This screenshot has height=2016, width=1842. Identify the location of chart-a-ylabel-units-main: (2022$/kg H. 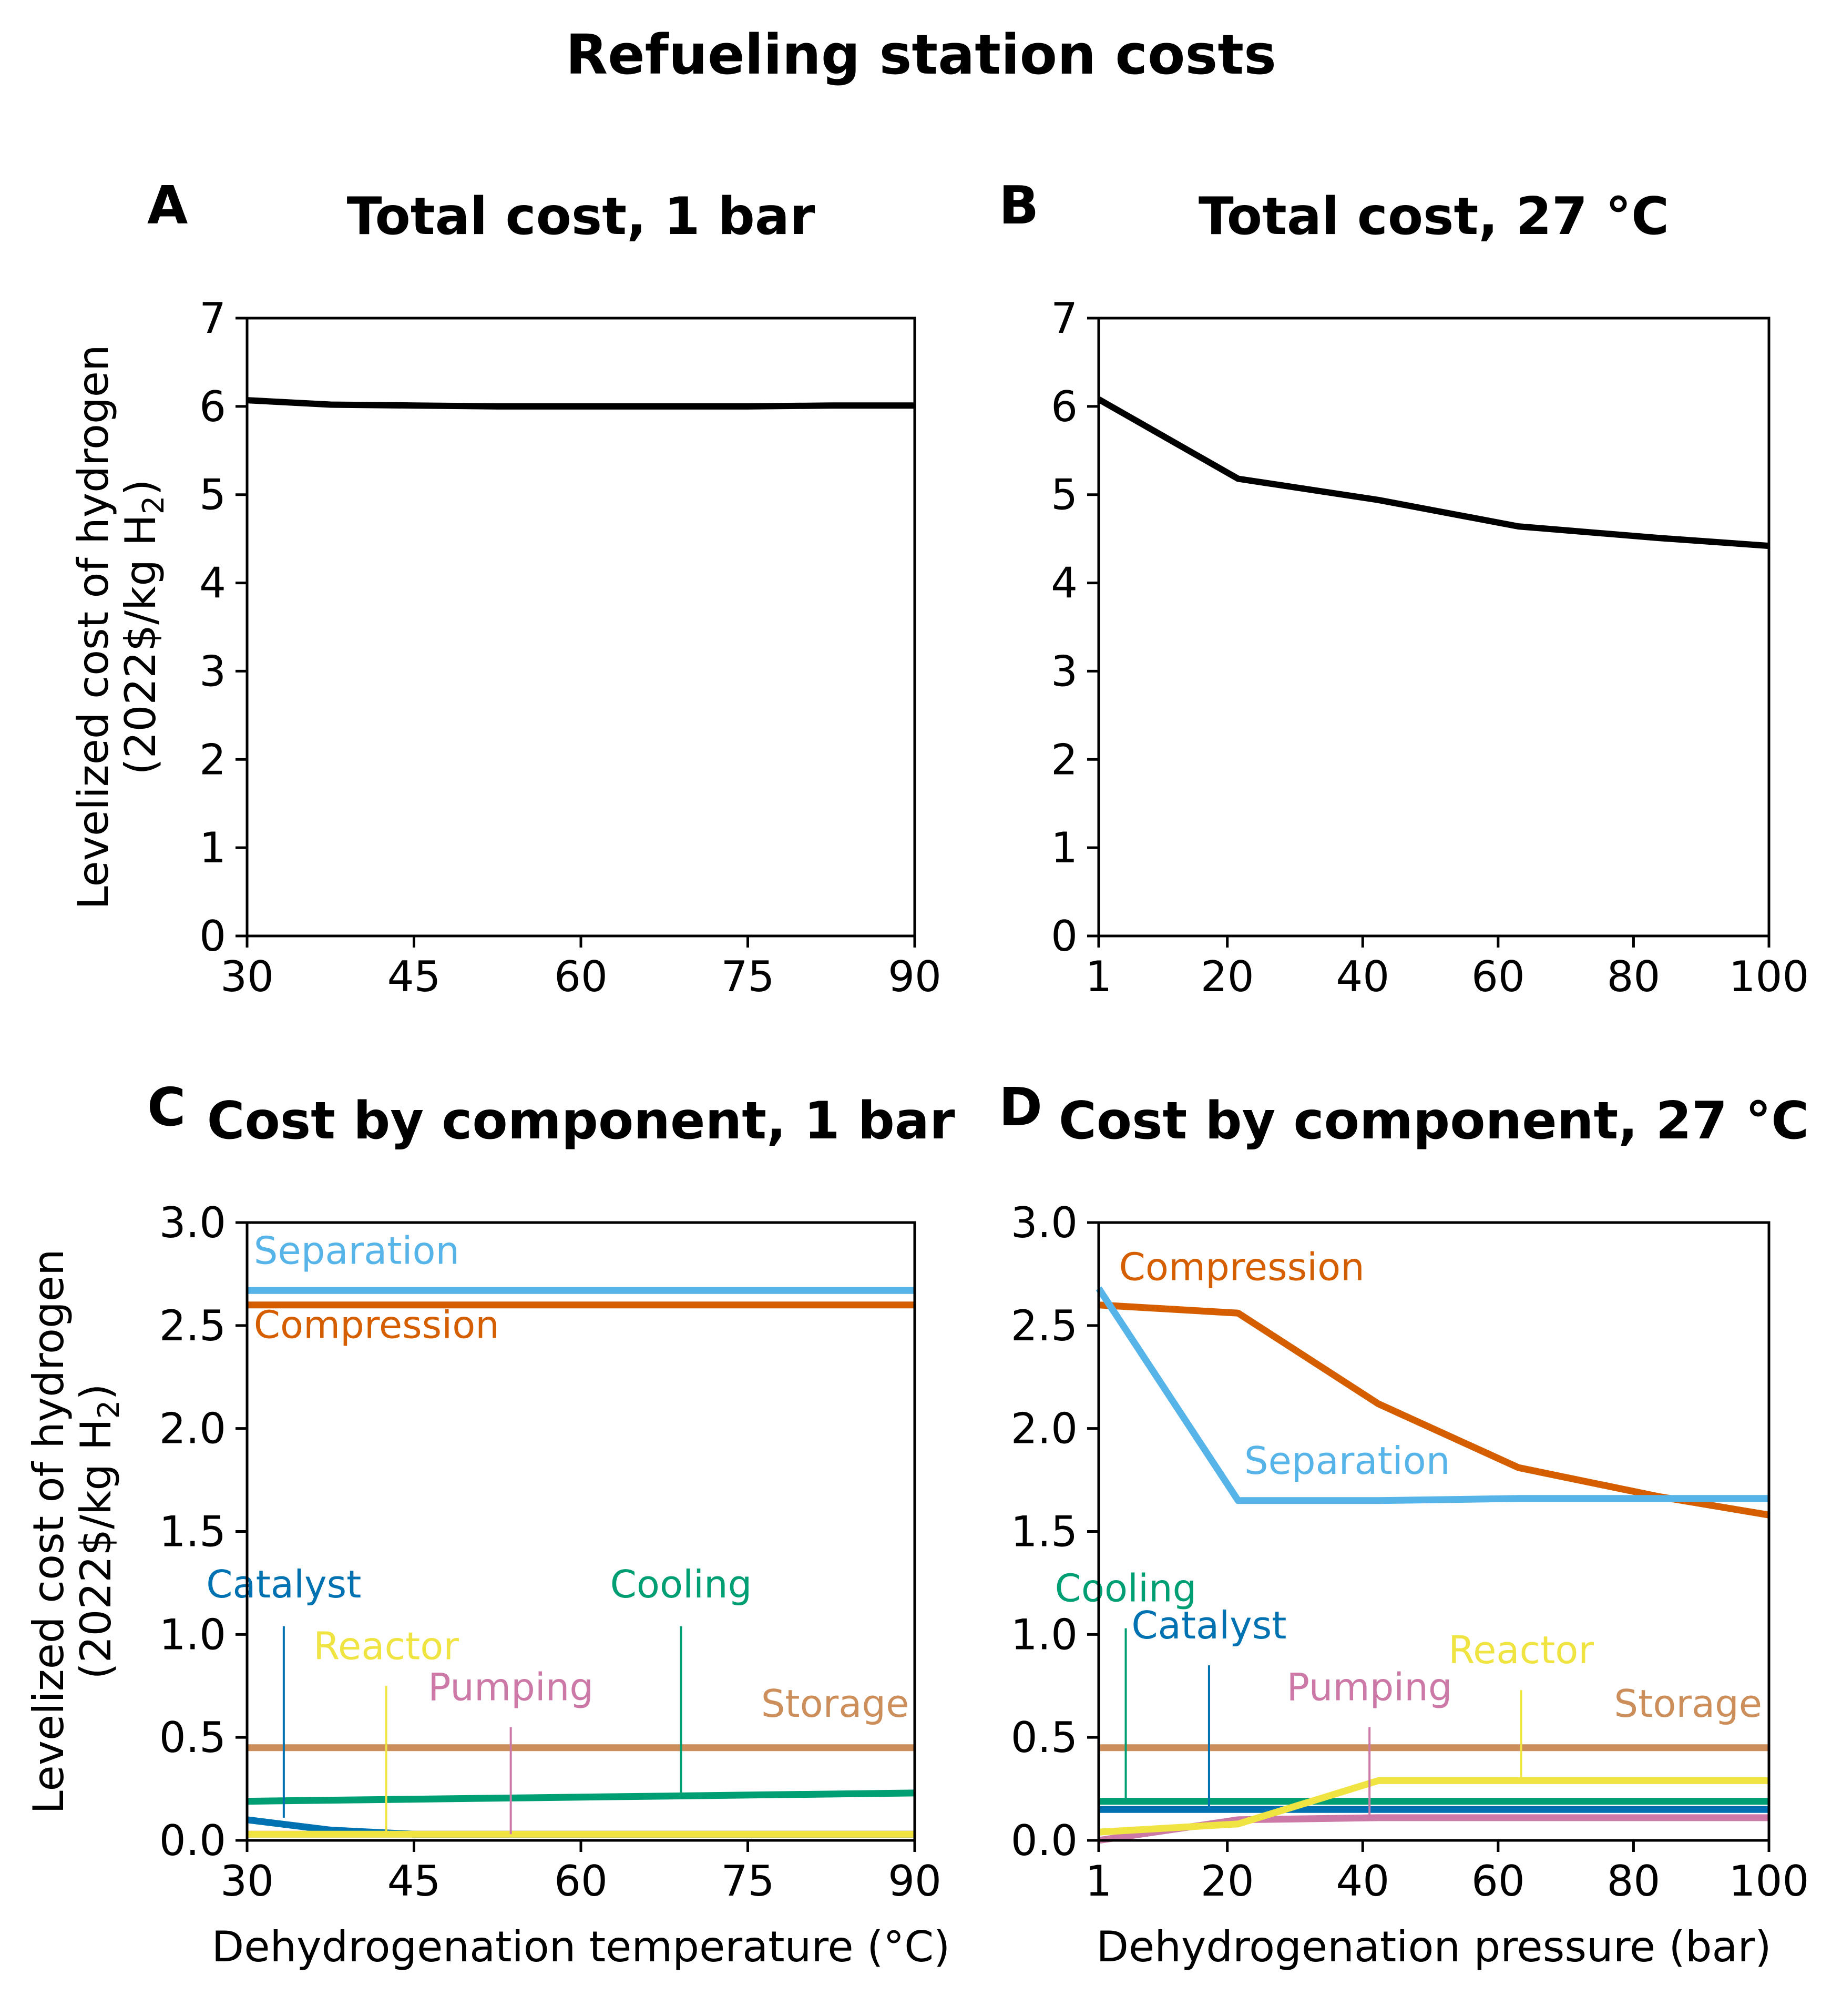
(141, 645).